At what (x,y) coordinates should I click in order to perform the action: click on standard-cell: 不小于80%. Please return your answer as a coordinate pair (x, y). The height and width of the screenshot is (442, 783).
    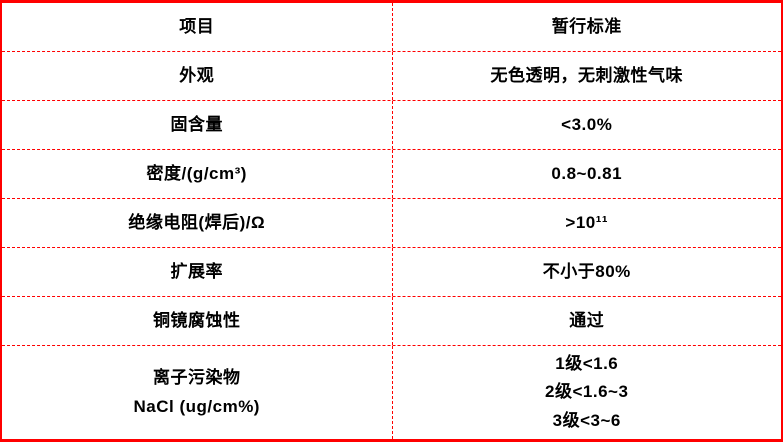
    Looking at the image, I should click on (586, 272).